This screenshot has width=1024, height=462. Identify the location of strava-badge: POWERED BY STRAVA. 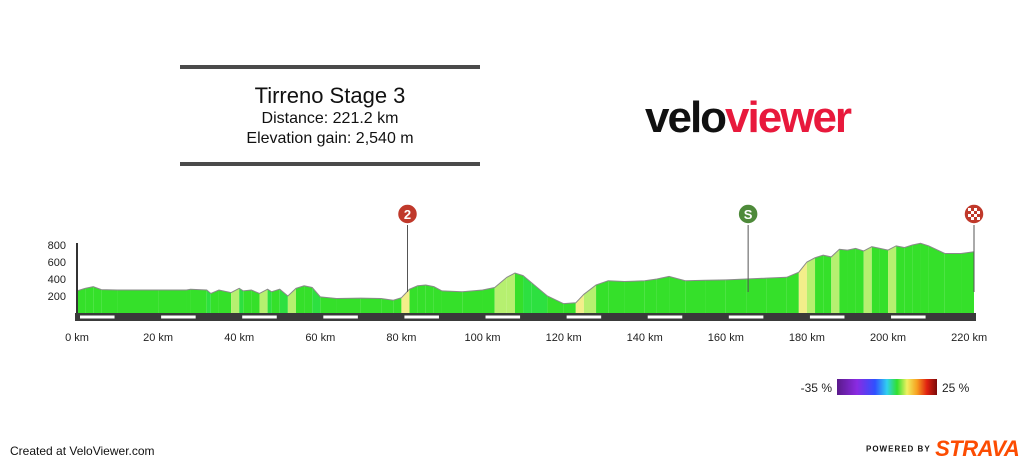
(943, 449).